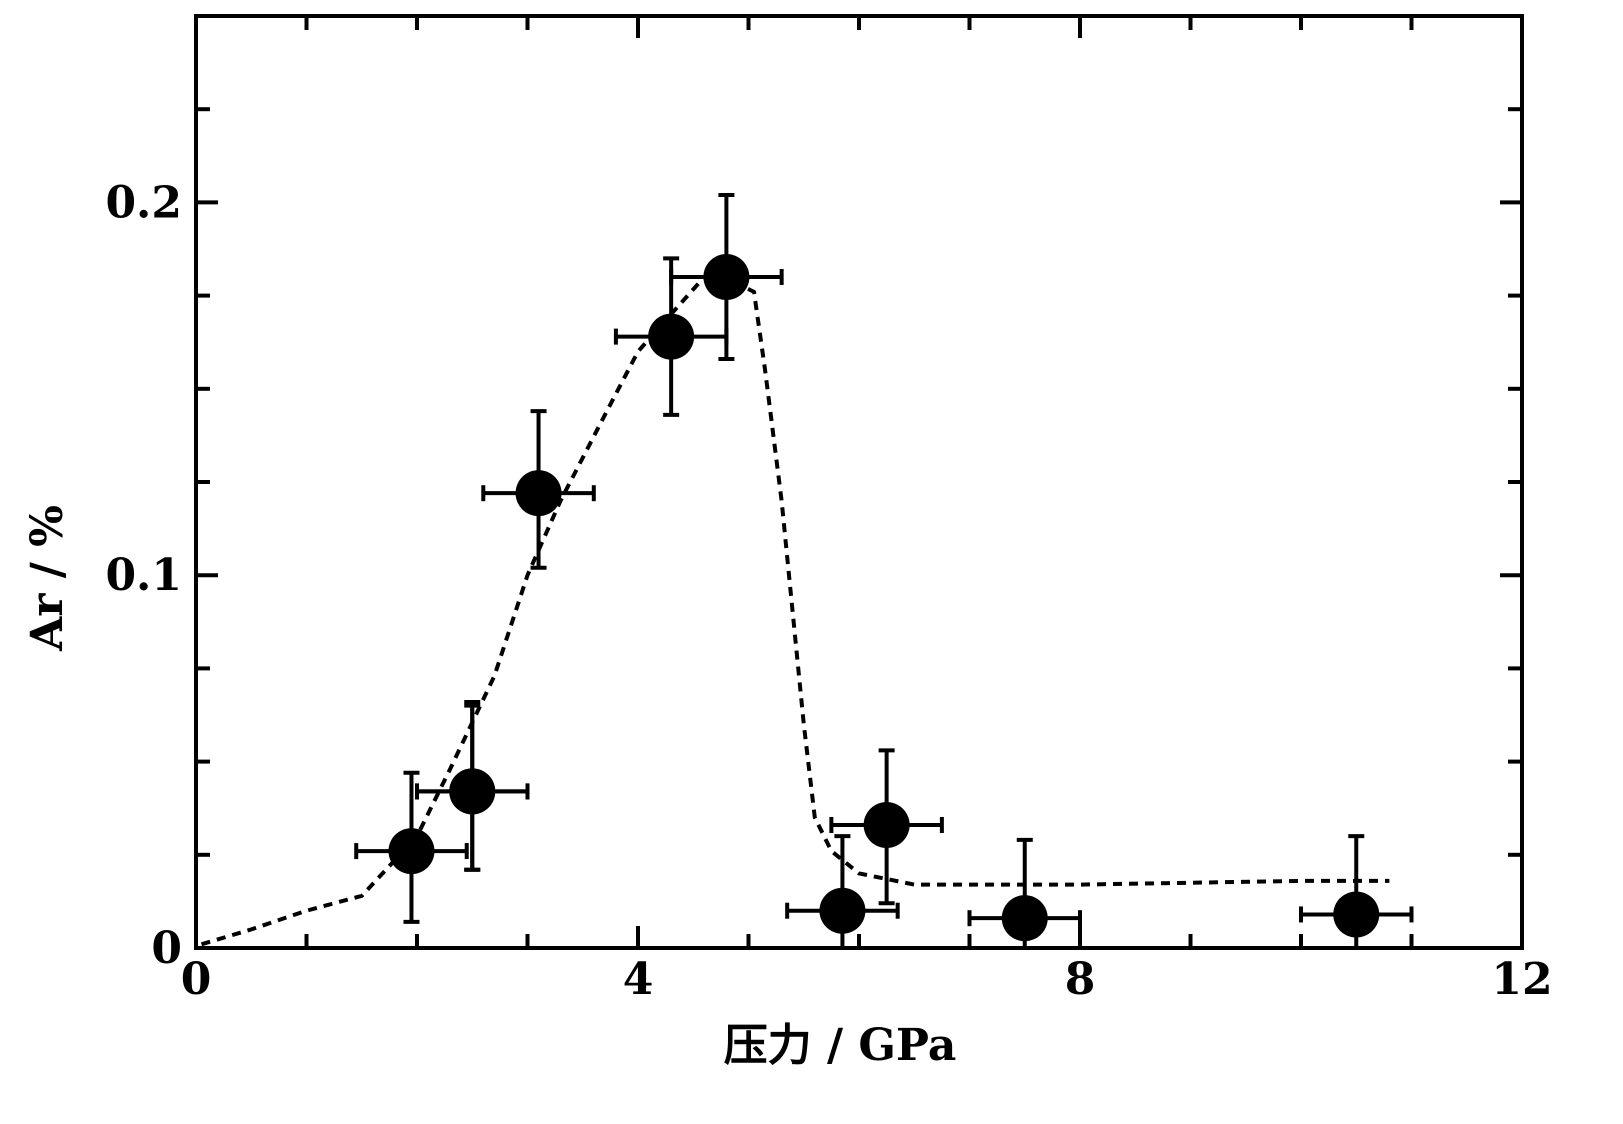 The image size is (1623, 1124). What do you see at coordinates (166, 948) in the screenshot?
I see `y-tick-label: 0` at bounding box center [166, 948].